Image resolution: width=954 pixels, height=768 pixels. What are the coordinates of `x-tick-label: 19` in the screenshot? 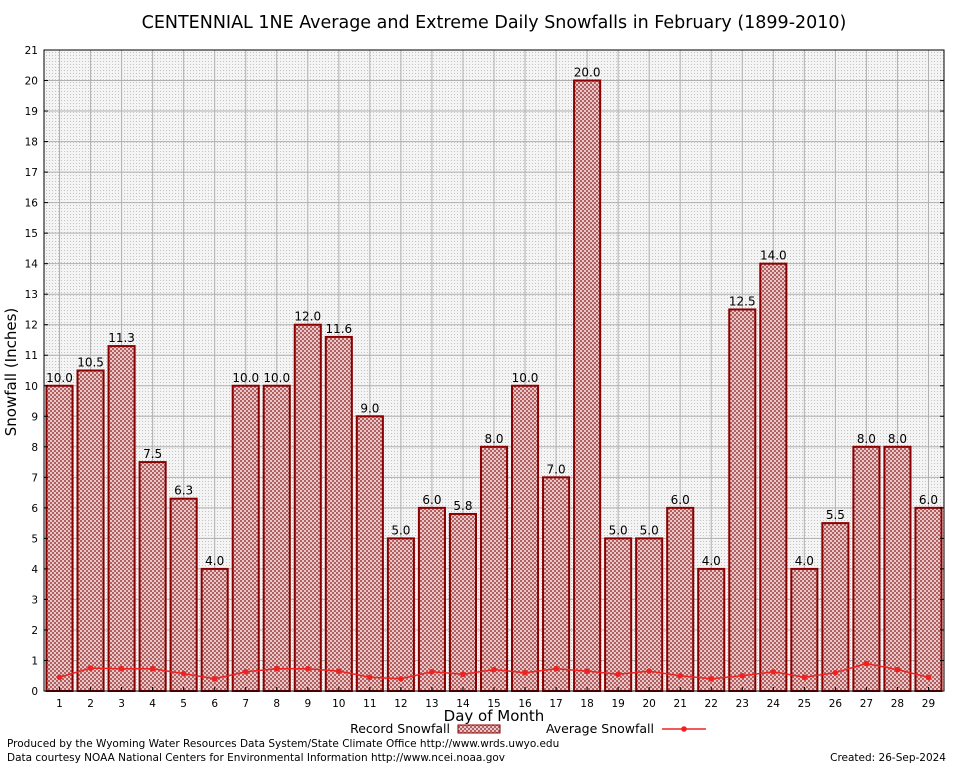 It's located at (617, 704).